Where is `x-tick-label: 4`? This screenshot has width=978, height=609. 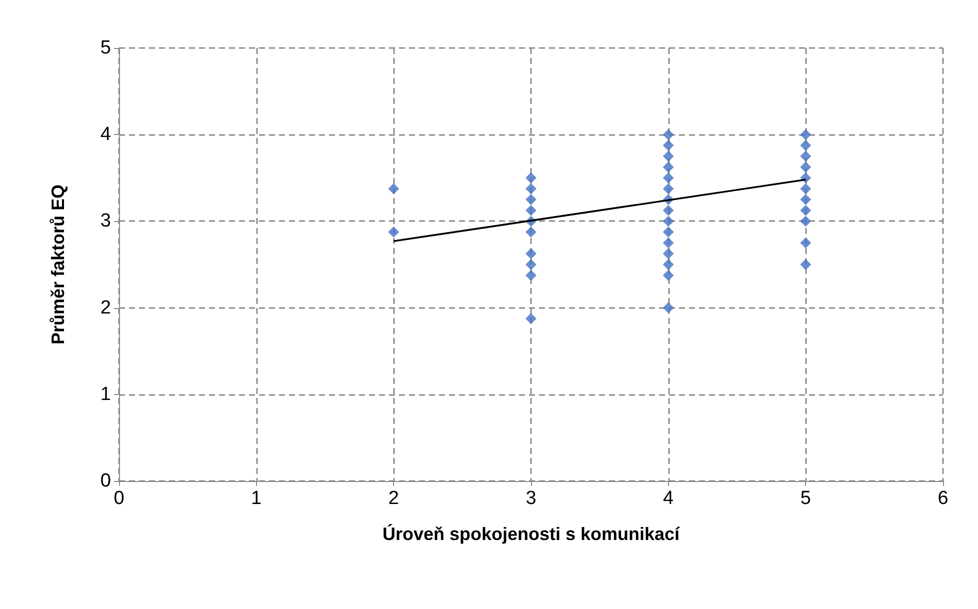 x-tick-label: 4 is located at coordinates (668, 498).